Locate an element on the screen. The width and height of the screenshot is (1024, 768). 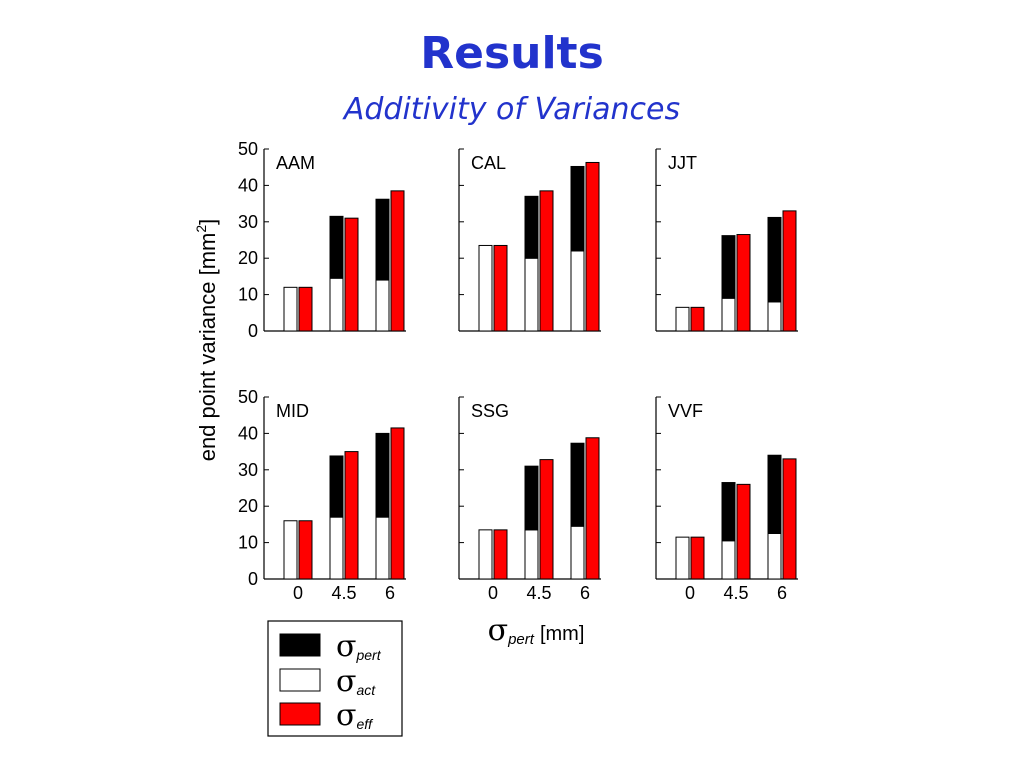
panel-aam: 50 40 30 20 10 0 AAM is located at coordinates (322, 240).